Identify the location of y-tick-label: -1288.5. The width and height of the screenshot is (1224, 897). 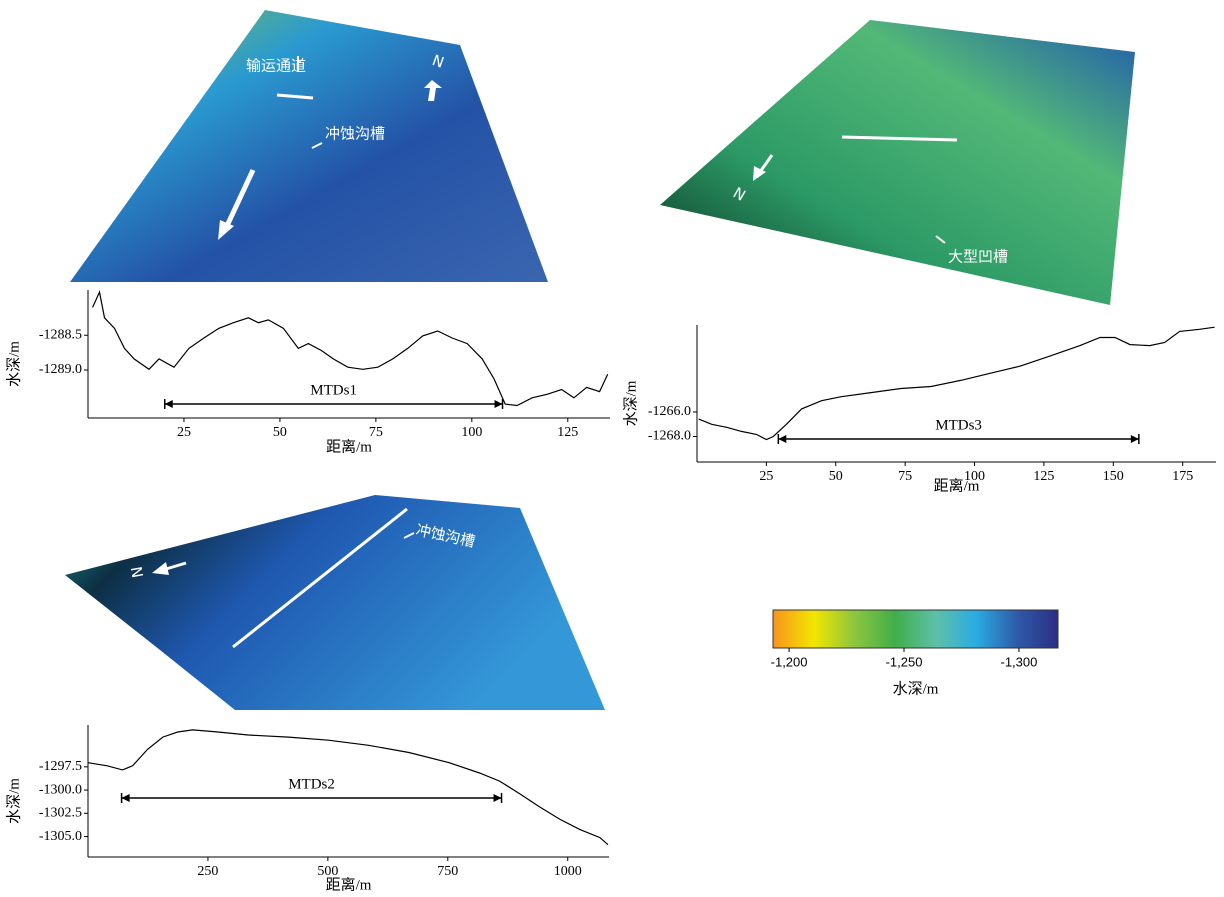
(60, 334).